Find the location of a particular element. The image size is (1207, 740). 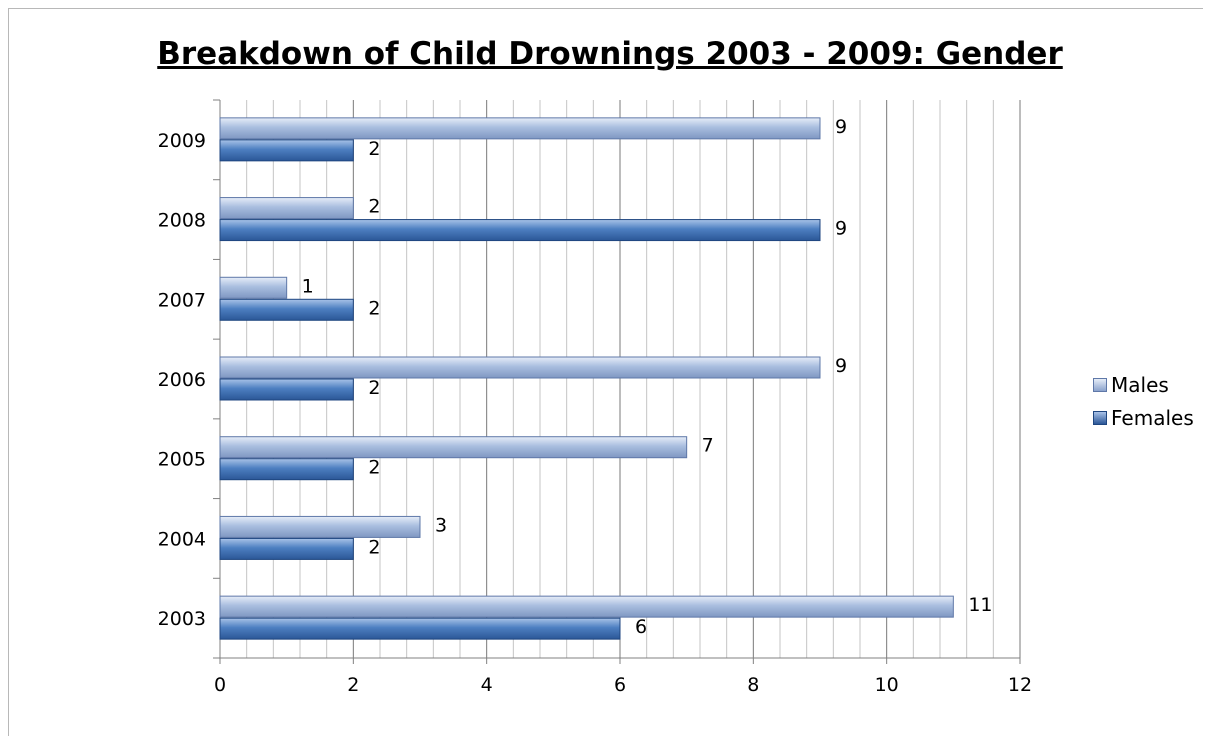

data-label-females-2007: 2 is located at coordinates (374, 308).